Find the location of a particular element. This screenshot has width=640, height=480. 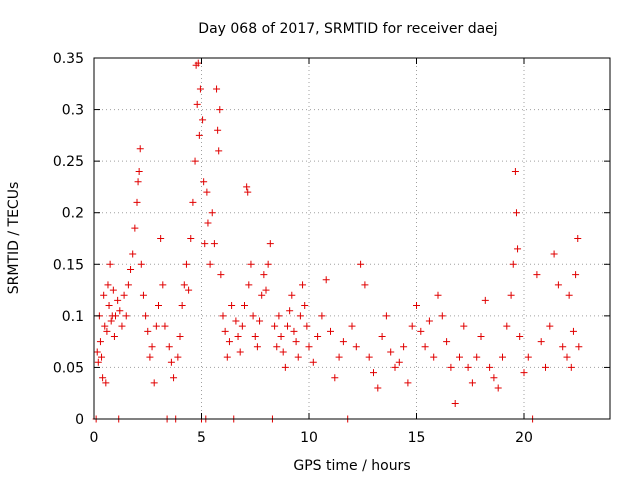

x-axis-title: GPS time / hours is located at coordinates (351, 466).